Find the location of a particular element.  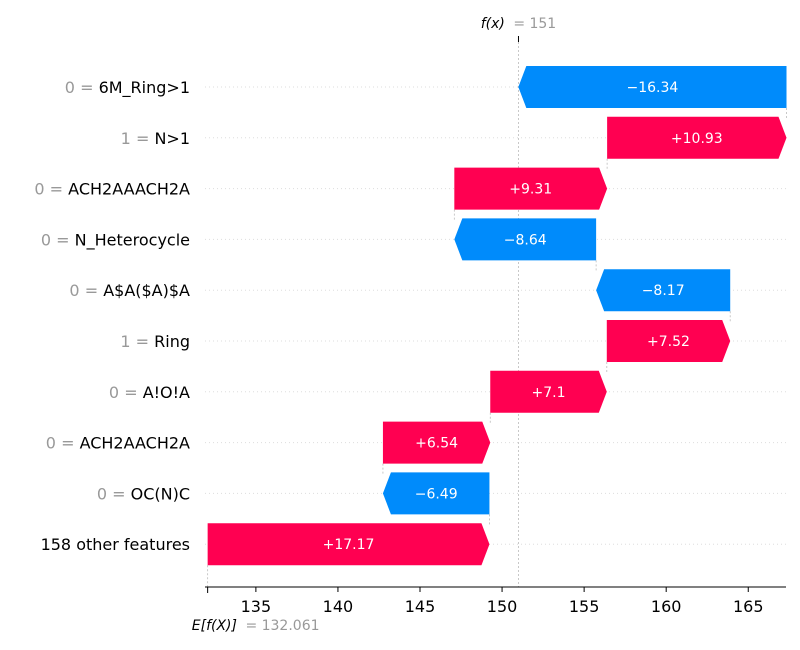

feature-name: N_Heterocycle is located at coordinates (132, 240).